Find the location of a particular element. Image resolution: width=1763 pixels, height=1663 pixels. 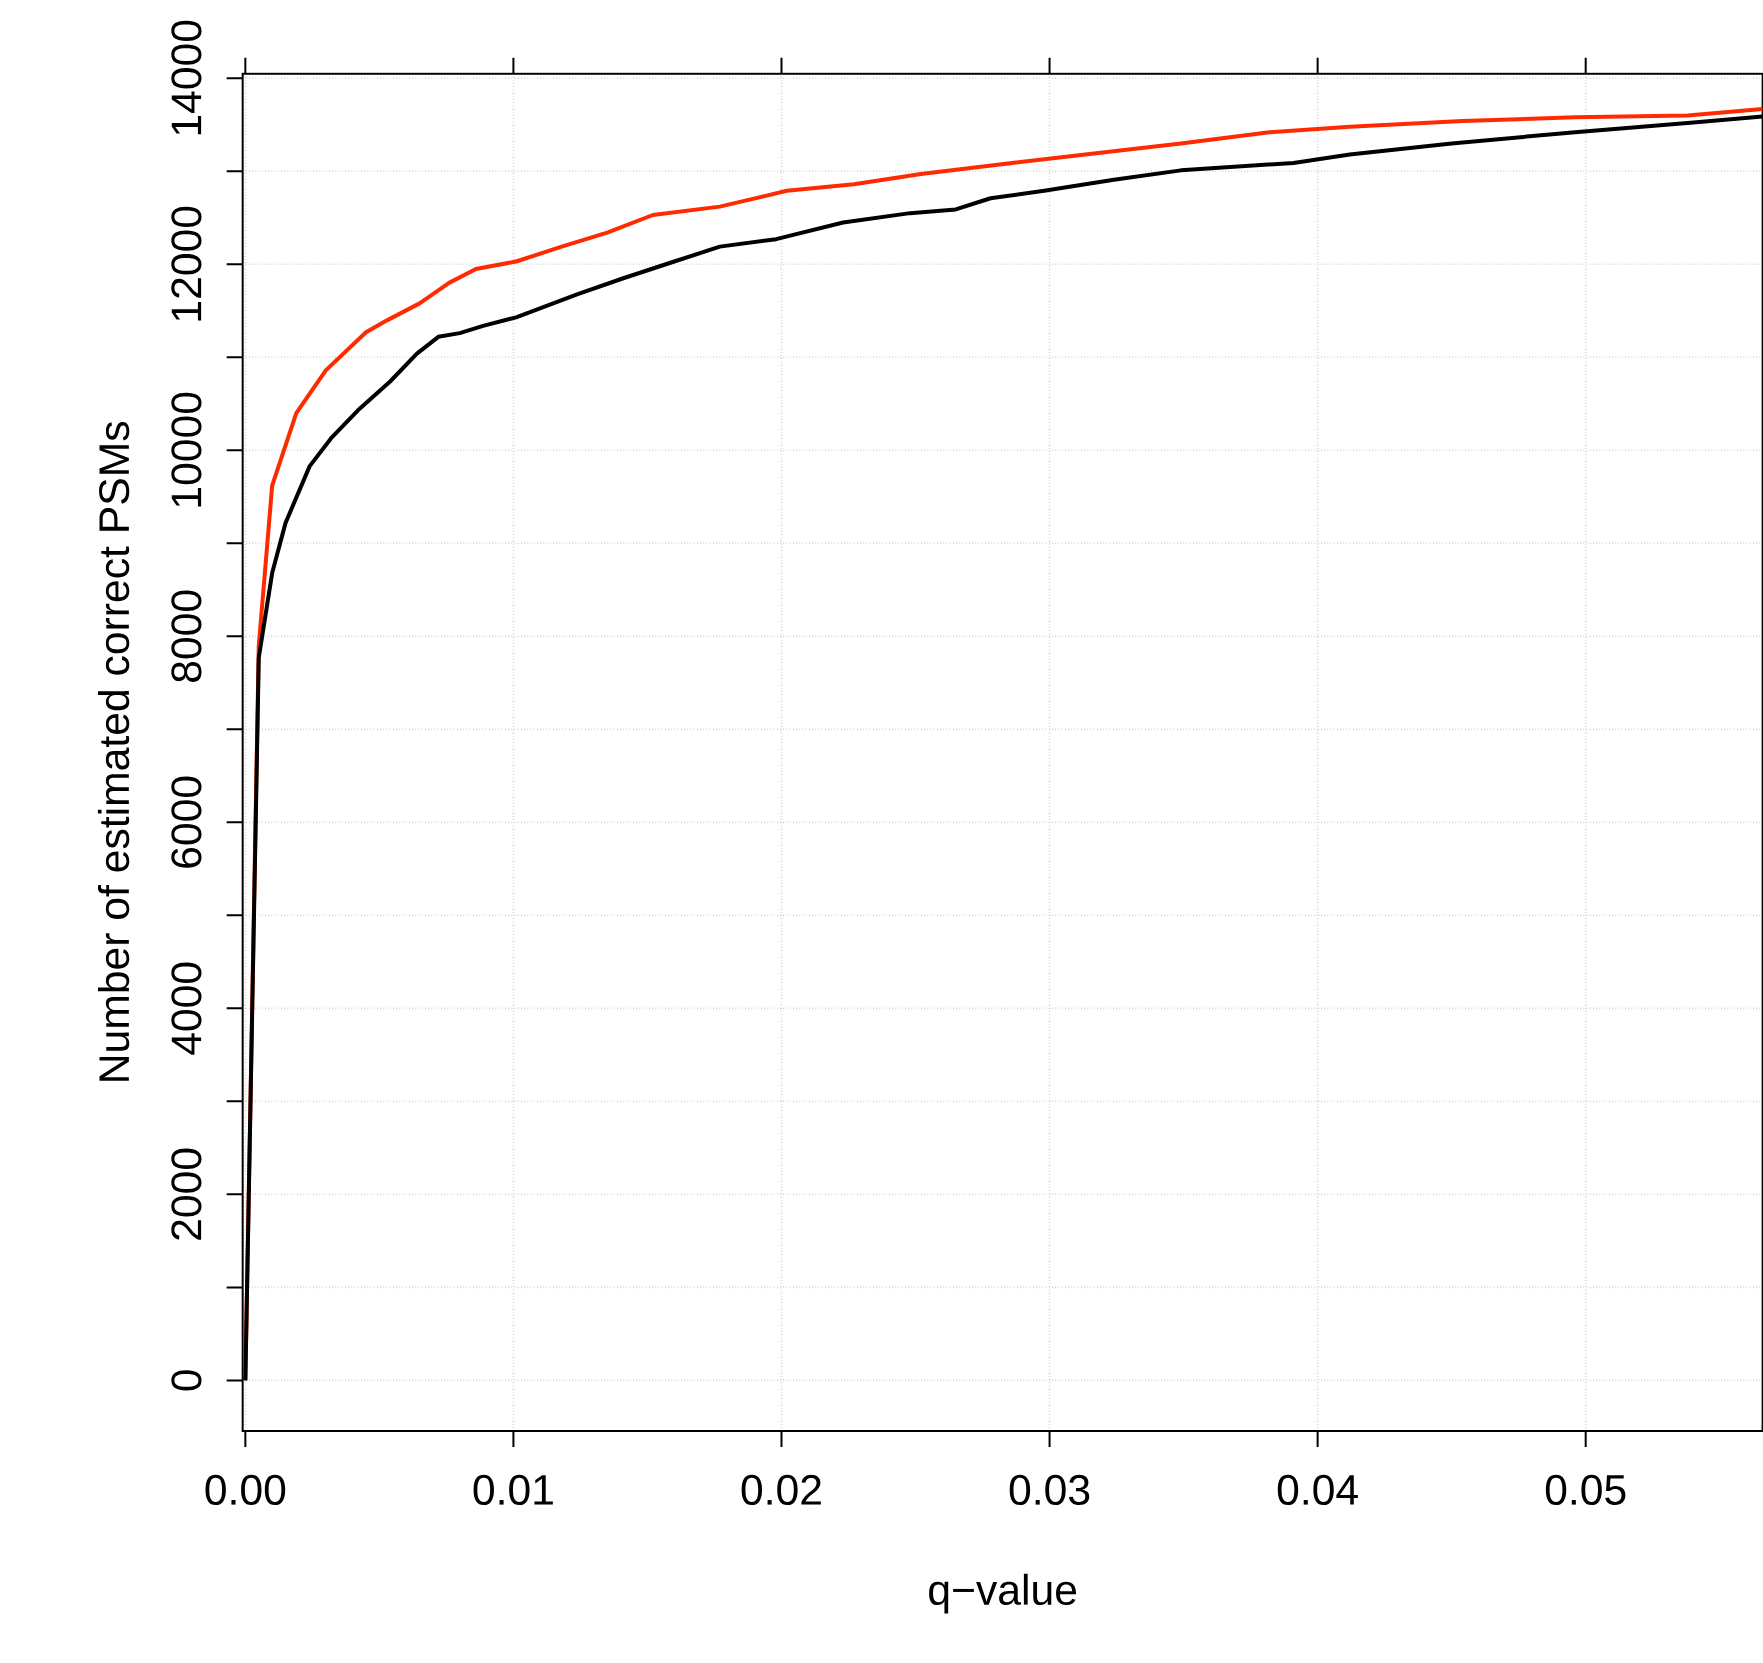

y-axis-title: Number of estimated correct PSMs is located at coordinates (113, 751).